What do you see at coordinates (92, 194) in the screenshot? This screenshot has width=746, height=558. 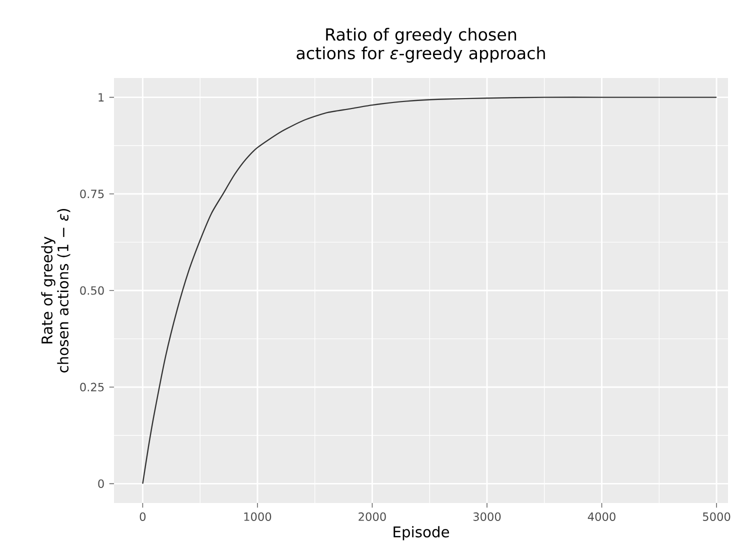 I see `y-tick-label: 0.75` at bounding box center [92, 194].